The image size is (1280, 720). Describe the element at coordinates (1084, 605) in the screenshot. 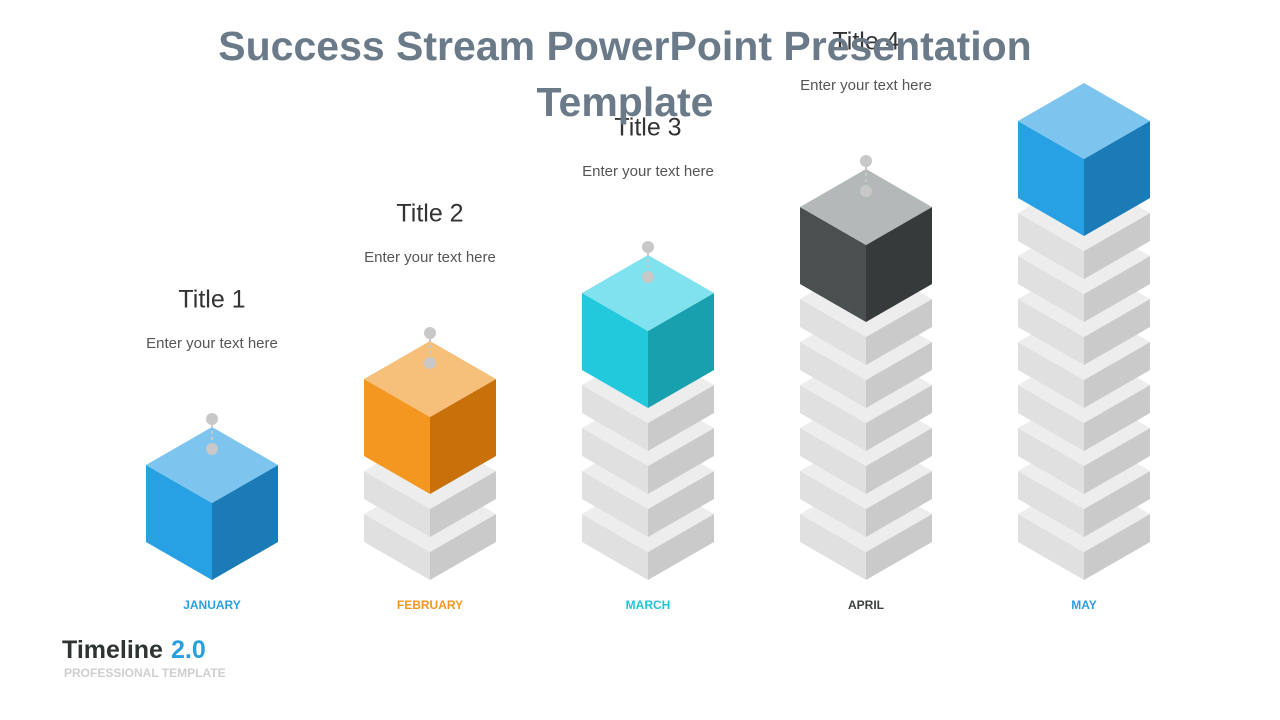

I see `month-label: MAY` at that location.